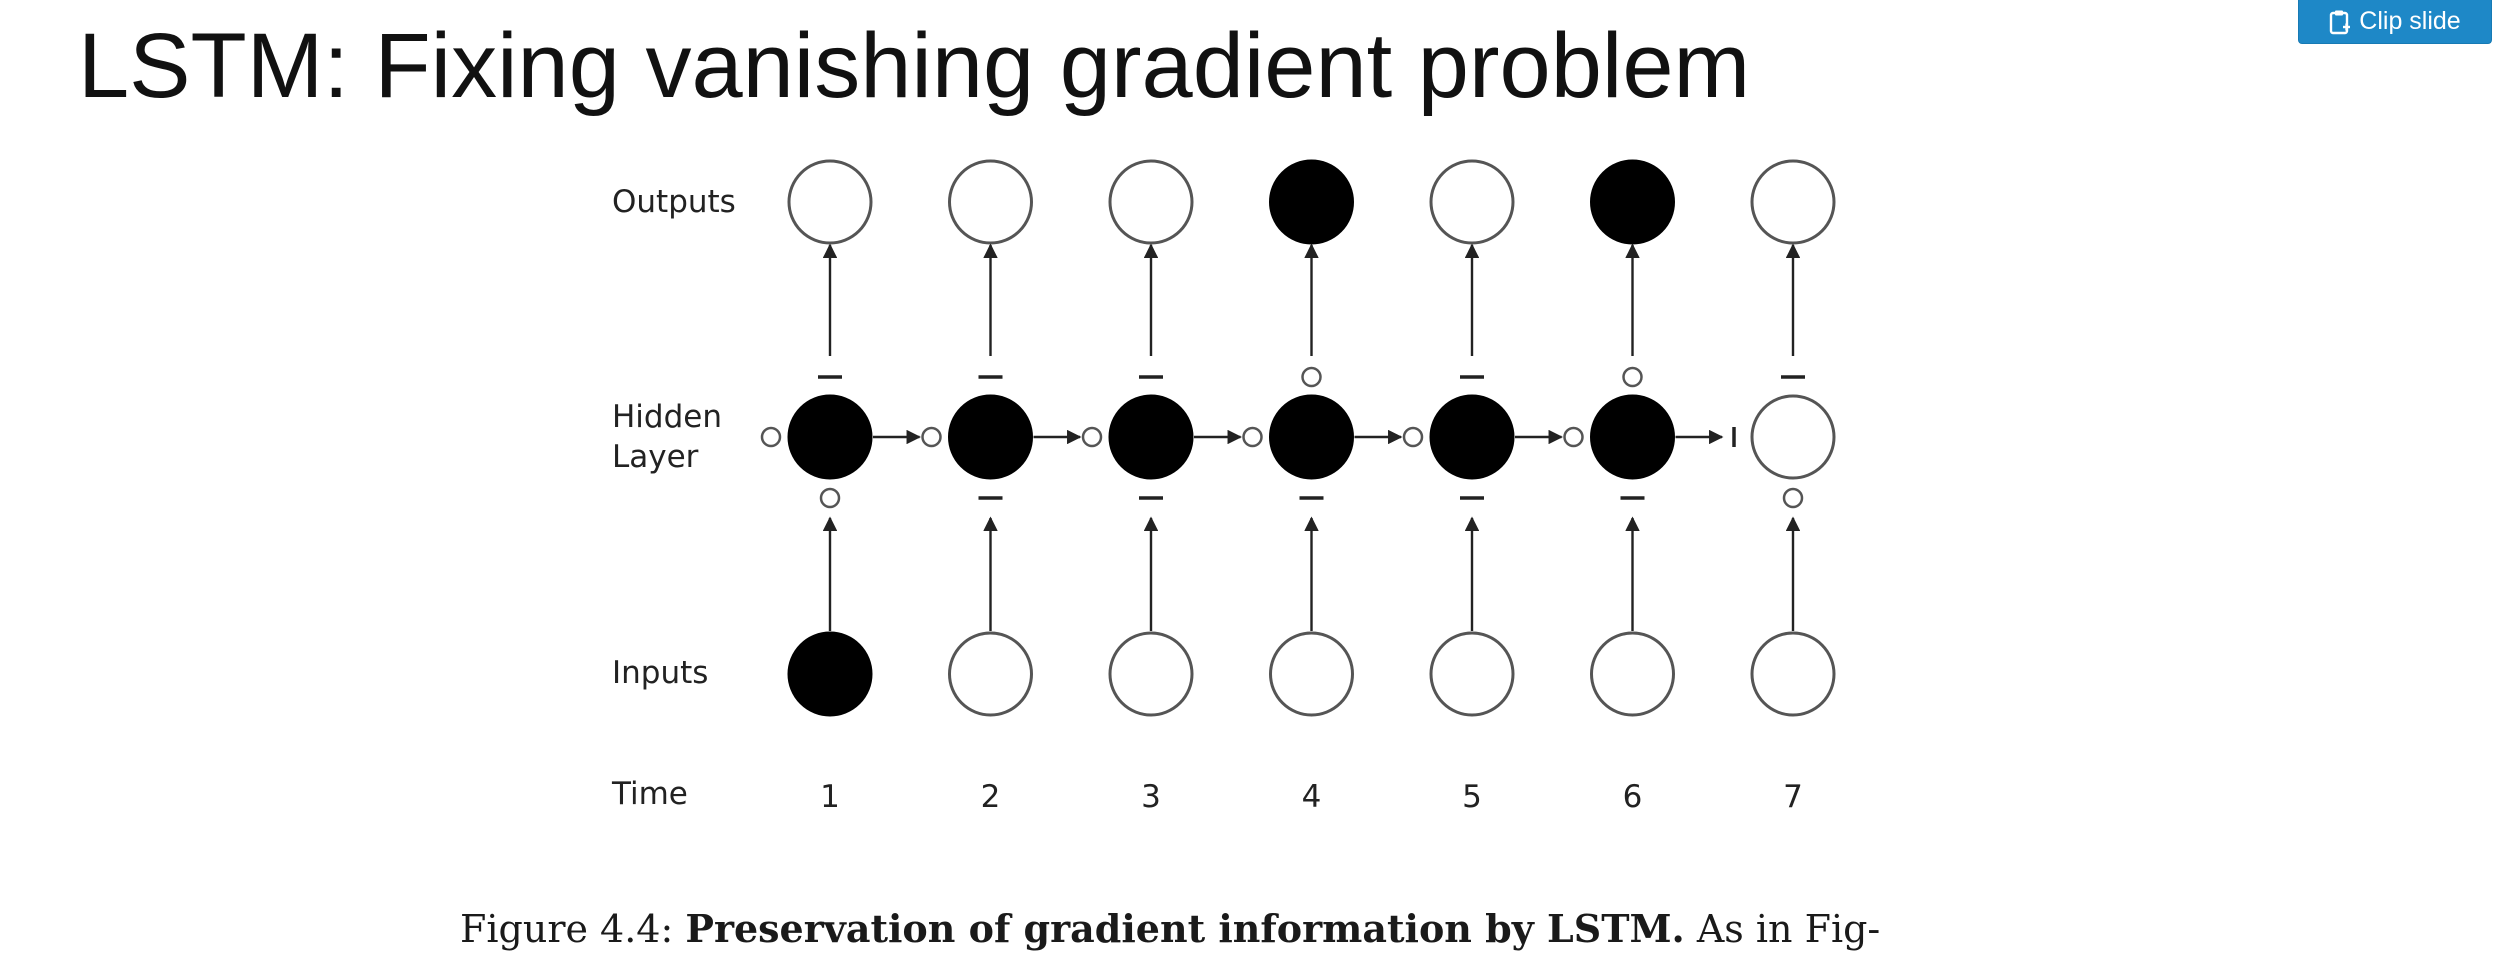 This screenshot has width=2520, height=954. I want to click on time-label-7: 7, so click(1793, 797).